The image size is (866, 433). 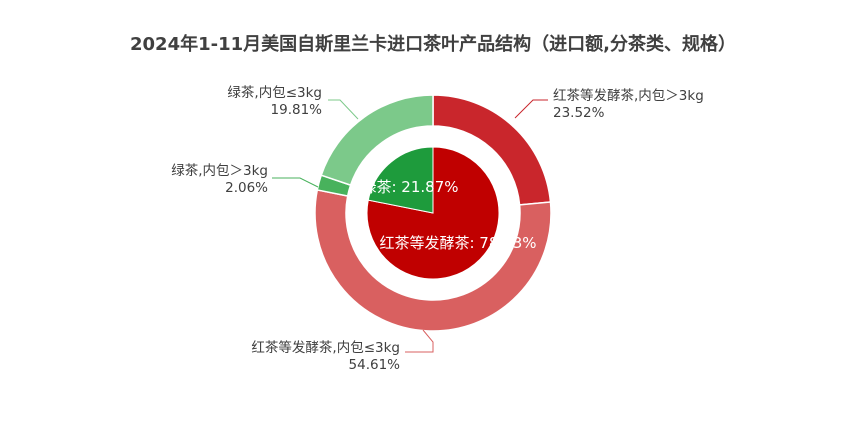 What do you see at coordinates (297, 110) in the screenshot?
I see `outer-label-pct-3: 19.81%` at bounding box center [297, 110].